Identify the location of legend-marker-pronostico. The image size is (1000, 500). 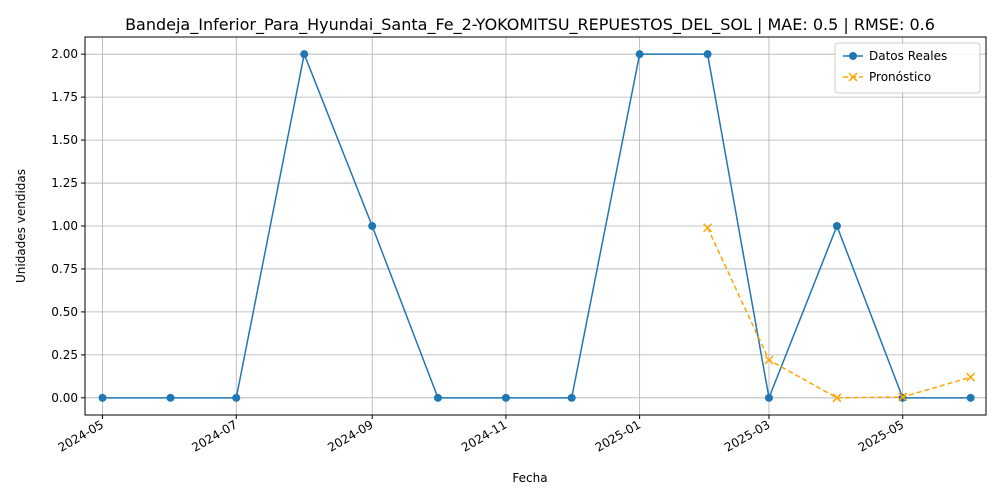
(853, 77).